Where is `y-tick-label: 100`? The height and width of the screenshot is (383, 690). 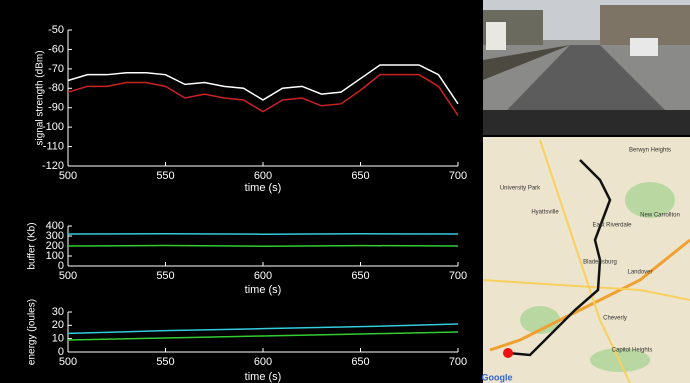 y-tick-label: 100 is located at coordinates (55, 256).